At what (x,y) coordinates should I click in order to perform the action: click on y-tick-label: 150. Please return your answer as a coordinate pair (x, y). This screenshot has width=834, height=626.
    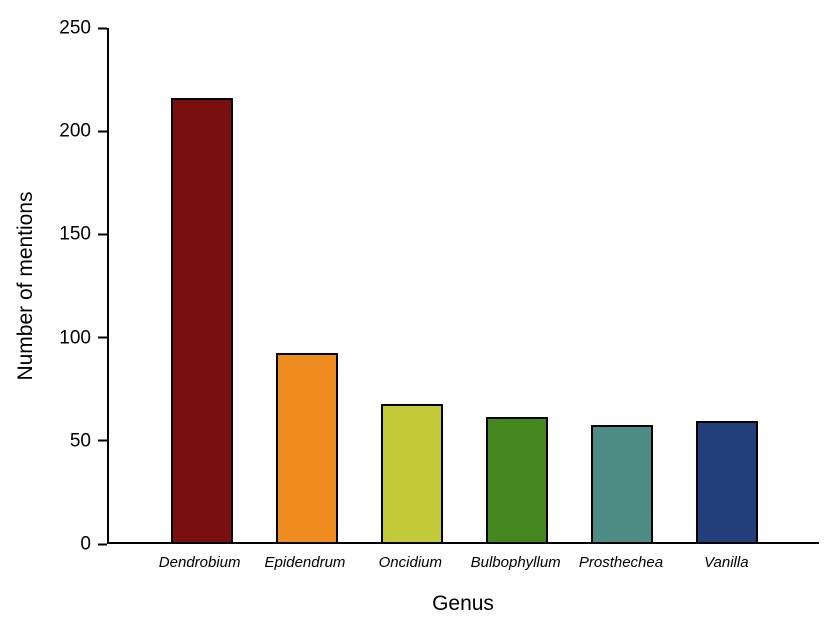
    Looking at the image, I should click on (75, 234).